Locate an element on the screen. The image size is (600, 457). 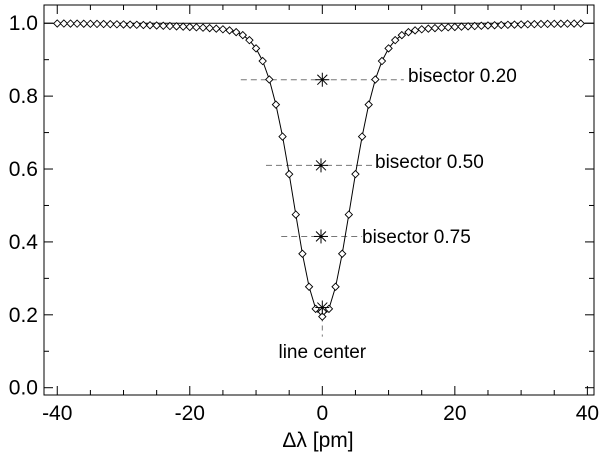
y-tick-label: 1.0 is located at coordinates (23, 23).